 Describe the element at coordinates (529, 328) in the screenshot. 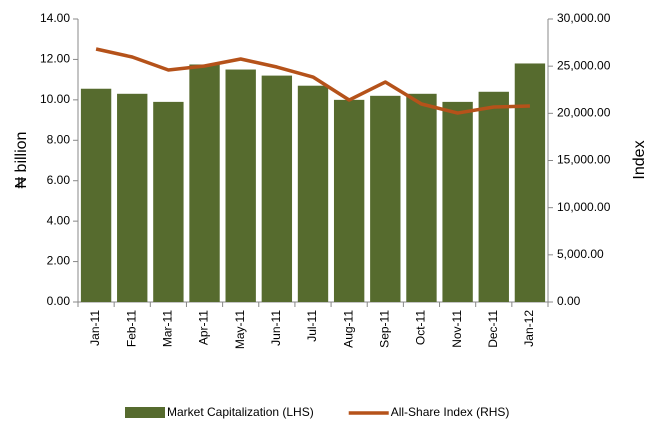

I see `x-tick-label: Jan-12` at that location.